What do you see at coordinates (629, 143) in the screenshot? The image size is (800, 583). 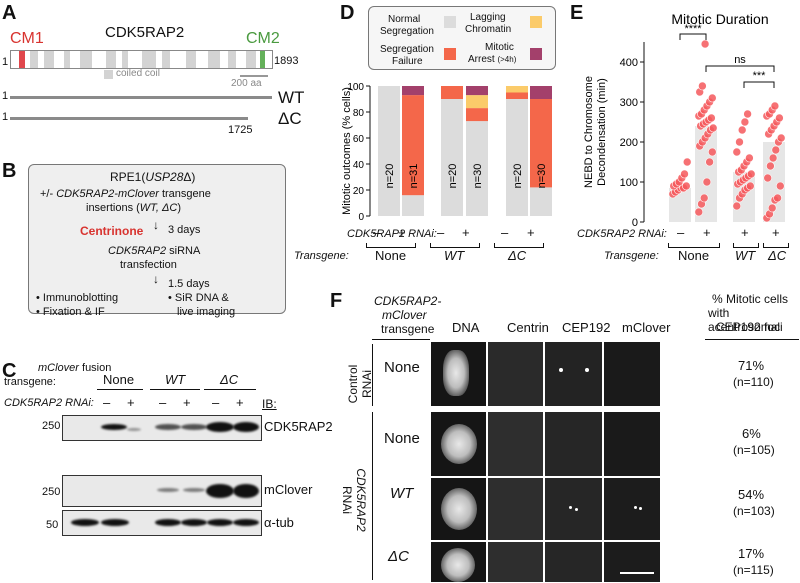 I see `e-y-tick-label: 200` at bounding box center [629, 143].